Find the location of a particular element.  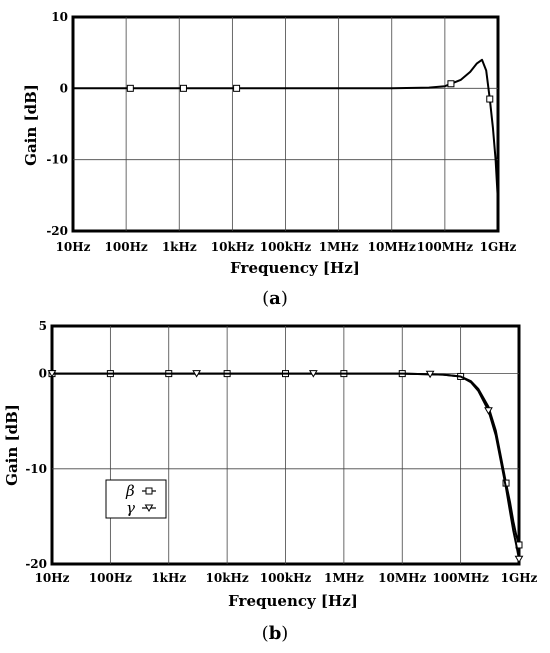

panel-b-x-axis-label: Frequency [Hz] is located at coordinates (293, 601).